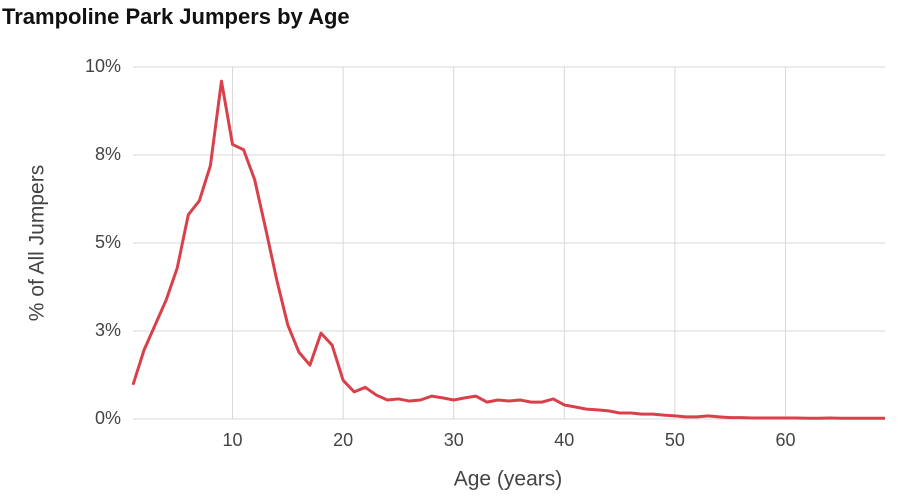  I want to click on y-tick-label: 10%, so click(103, 66).